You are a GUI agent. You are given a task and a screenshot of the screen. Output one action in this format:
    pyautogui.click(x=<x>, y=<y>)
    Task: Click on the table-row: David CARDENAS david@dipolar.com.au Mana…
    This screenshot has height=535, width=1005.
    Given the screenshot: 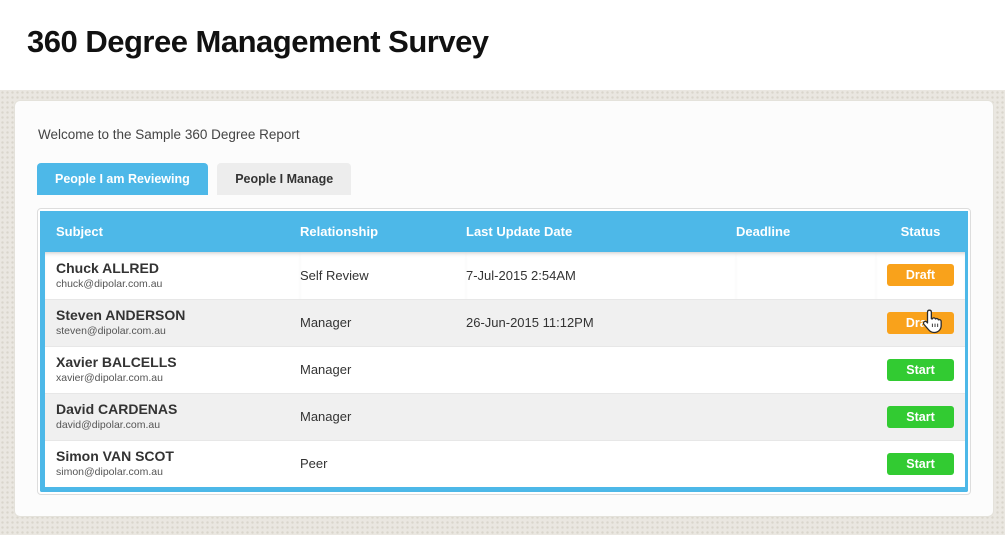 What is the action you would take?
    pyautogui.click(x=505, y=416)
    